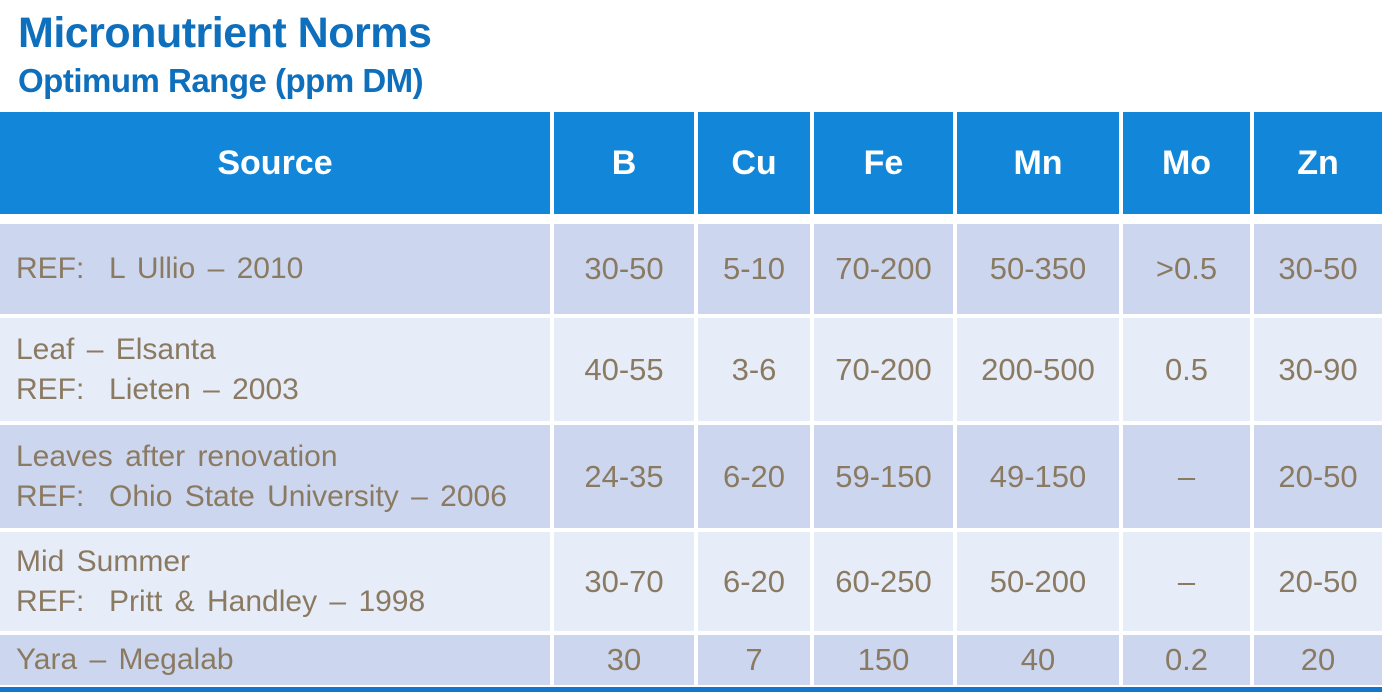 The image size is (1382, 696). What do you see at coordinates (626, 371) in the screenshot?
I see `value-cell-b: 40-55` at bounding box center [626, 371].